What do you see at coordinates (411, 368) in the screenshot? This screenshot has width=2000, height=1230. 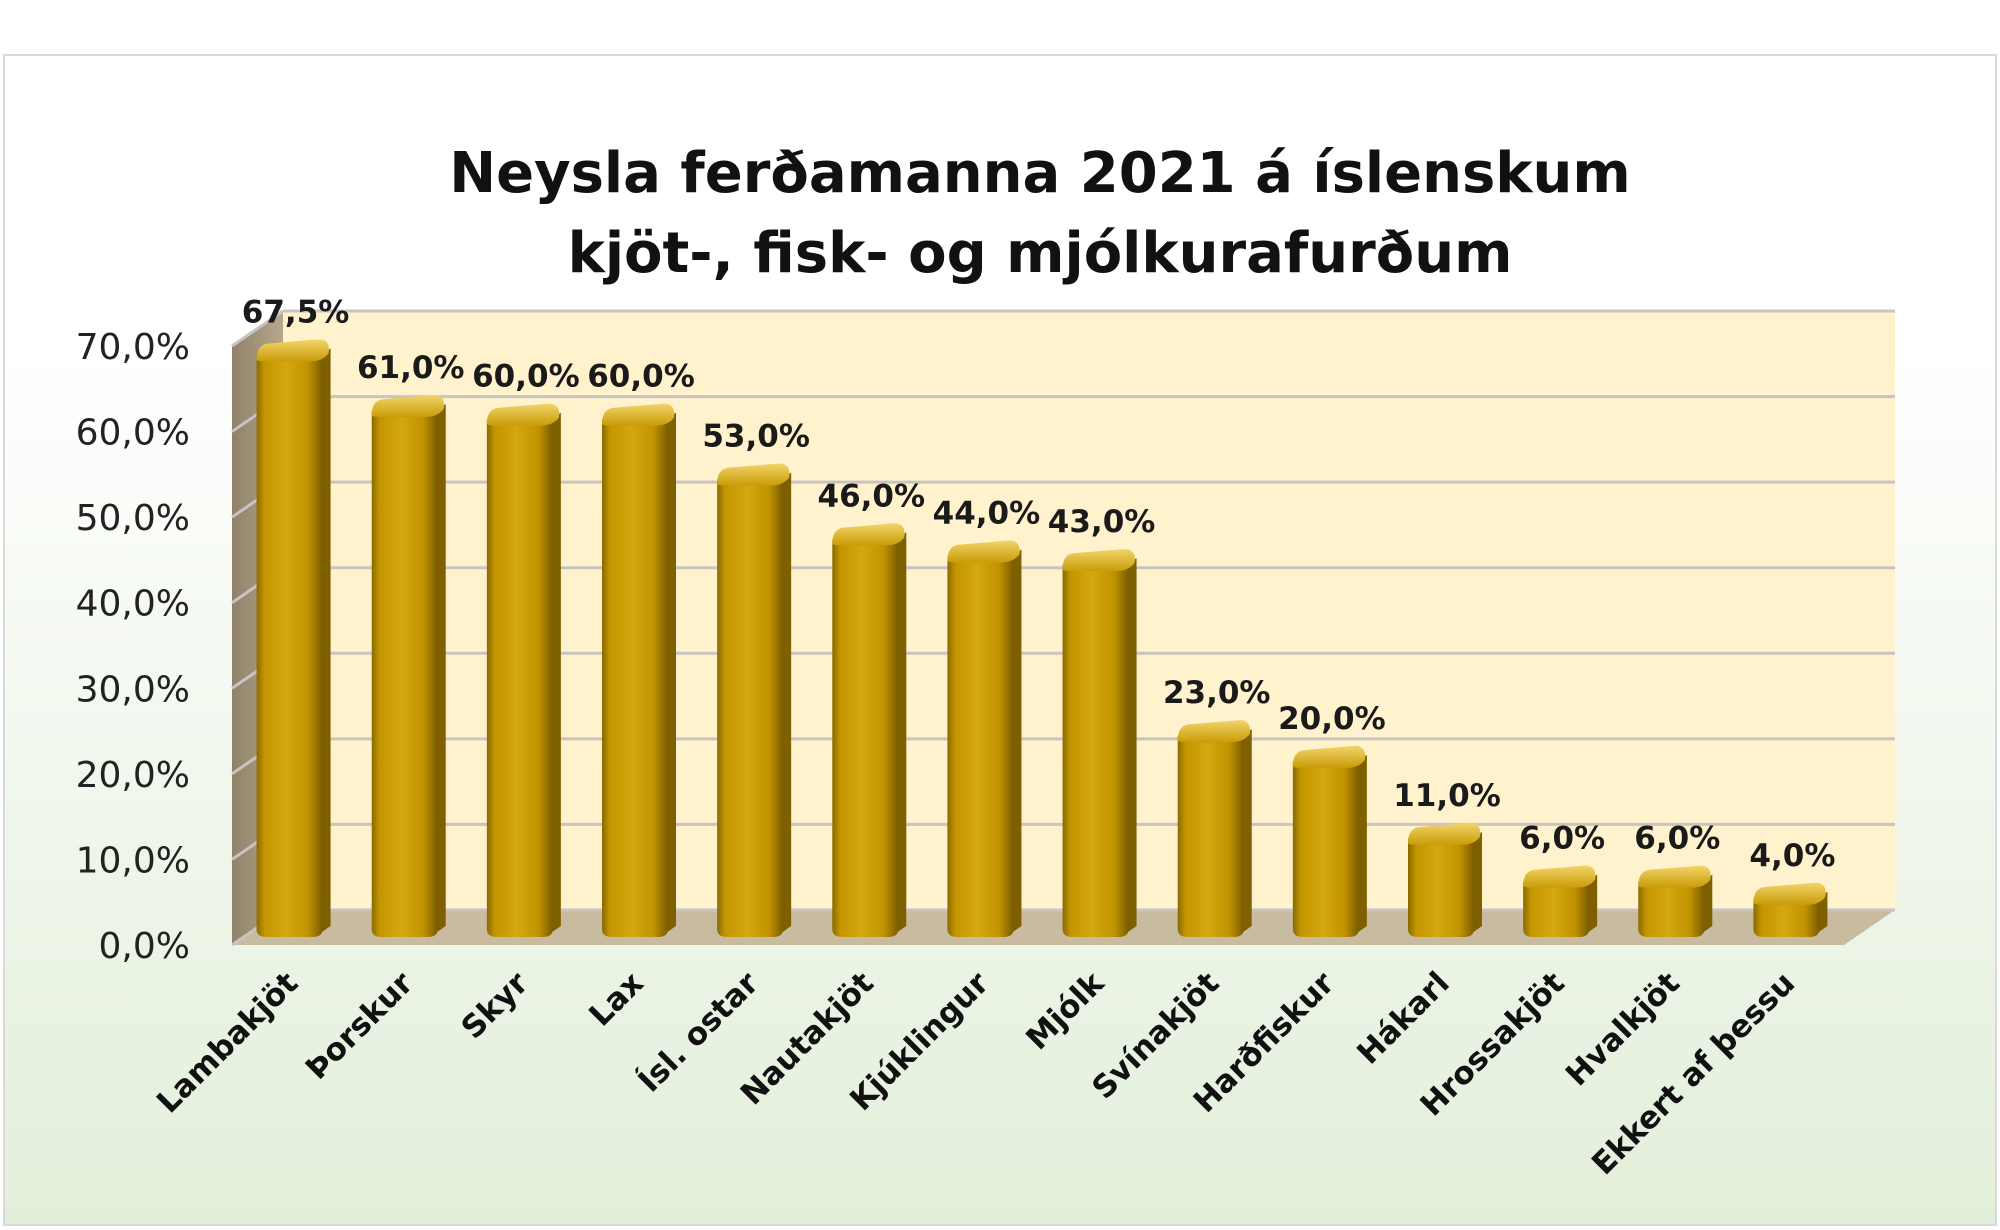 I see `data-label: 61,0%` at bounding box center [411, 368].